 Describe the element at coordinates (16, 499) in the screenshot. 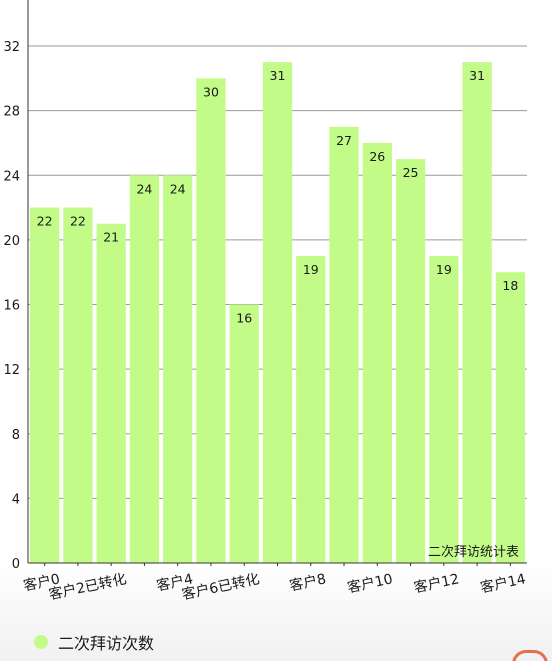

I see `y-tick-label: 4` at that location.